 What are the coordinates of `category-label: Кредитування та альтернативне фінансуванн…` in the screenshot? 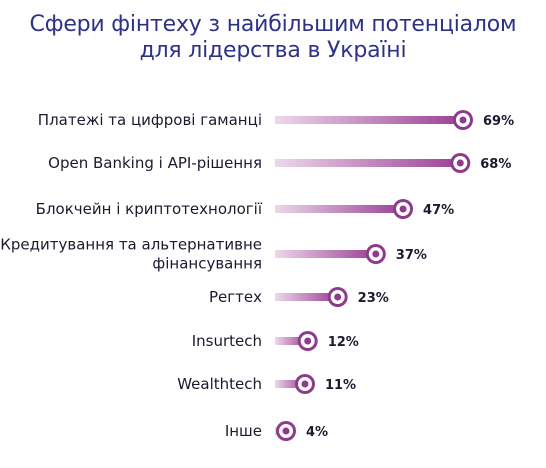 It's located at (131, 254).